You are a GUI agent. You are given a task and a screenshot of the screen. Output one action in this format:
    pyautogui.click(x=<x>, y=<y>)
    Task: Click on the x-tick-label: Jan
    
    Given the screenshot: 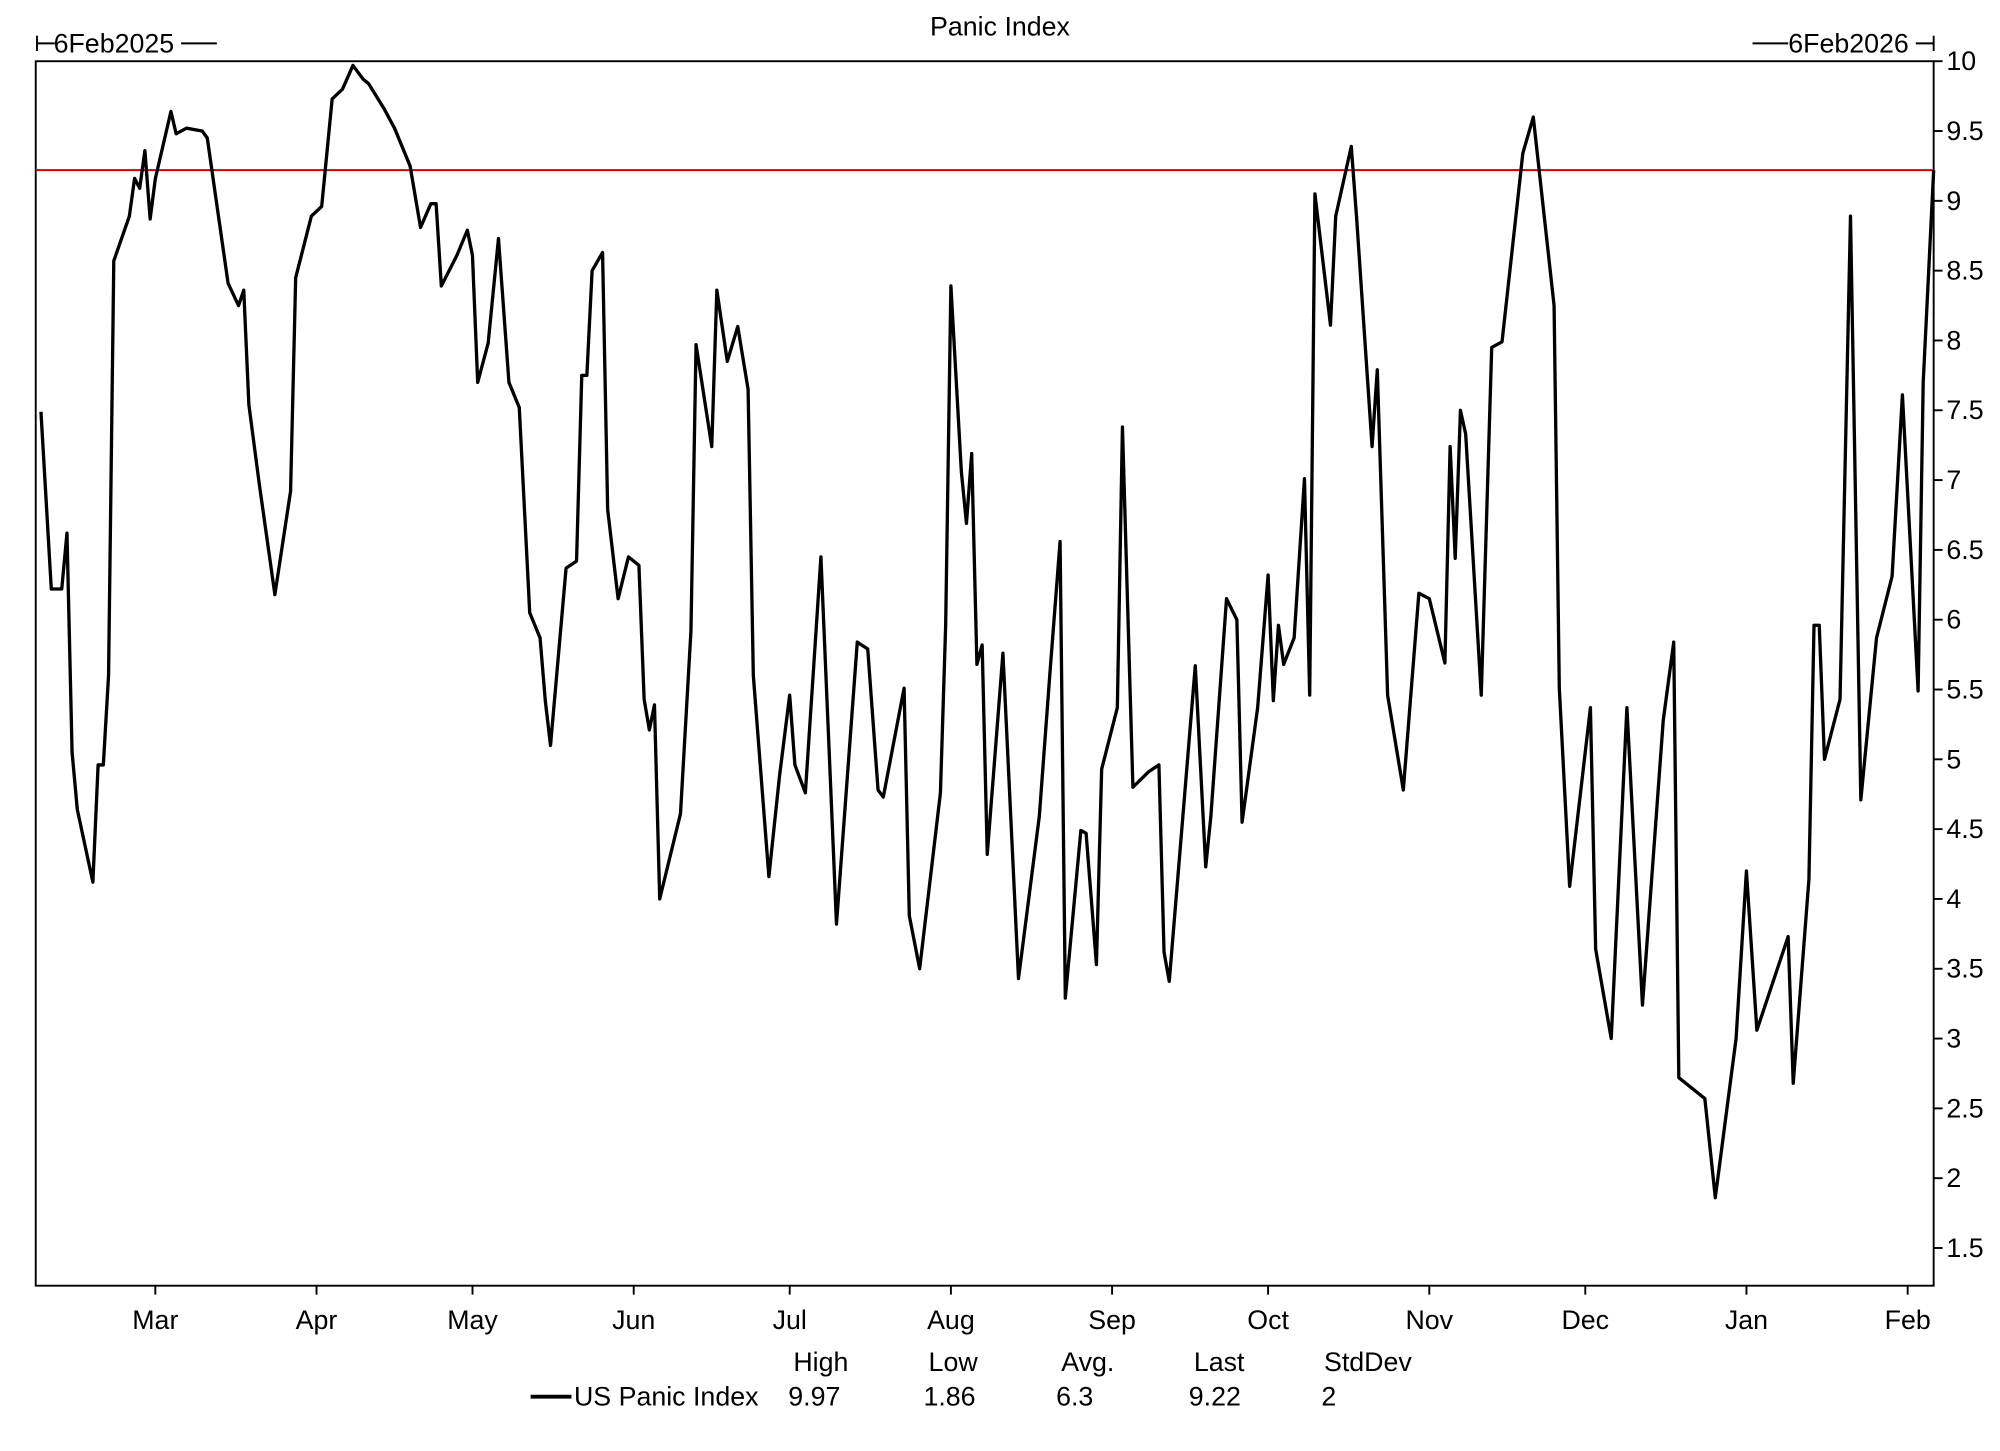 What is the action you would take?
    pyautogui.click(x=1746, y=1320)
    